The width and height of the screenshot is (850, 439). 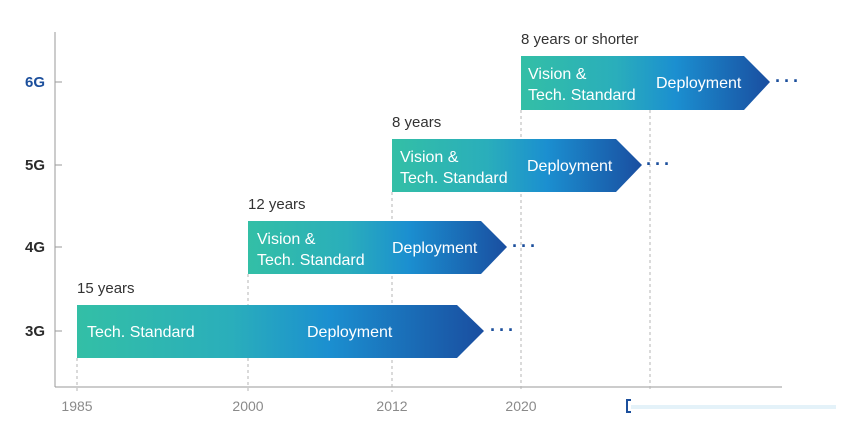 I want to click on generation-label-5g: 5G, so click(x=35, y=165).